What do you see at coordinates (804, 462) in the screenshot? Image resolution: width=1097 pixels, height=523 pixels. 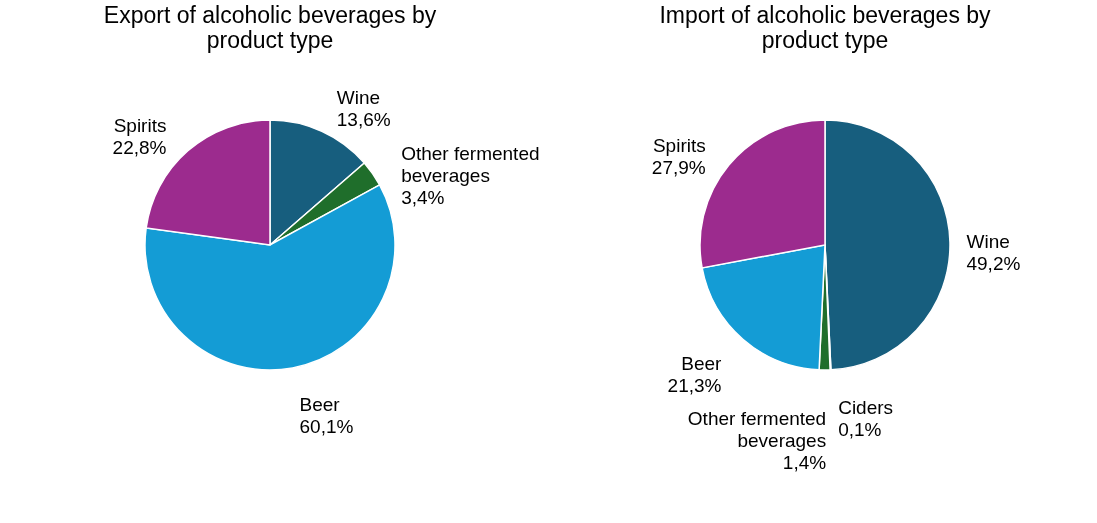 I see `data-label: 1,4%` at bounding box center [804, 462].